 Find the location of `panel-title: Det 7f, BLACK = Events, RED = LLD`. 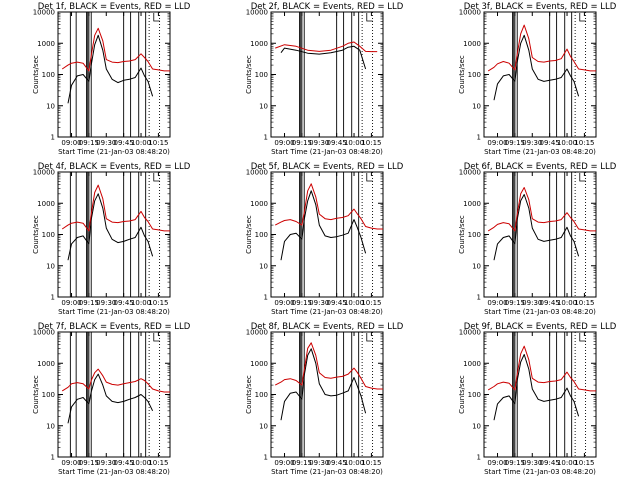

panel-title: Det 7f, BLACK = Events, RED = LLD is located at coordinates (114, 327).